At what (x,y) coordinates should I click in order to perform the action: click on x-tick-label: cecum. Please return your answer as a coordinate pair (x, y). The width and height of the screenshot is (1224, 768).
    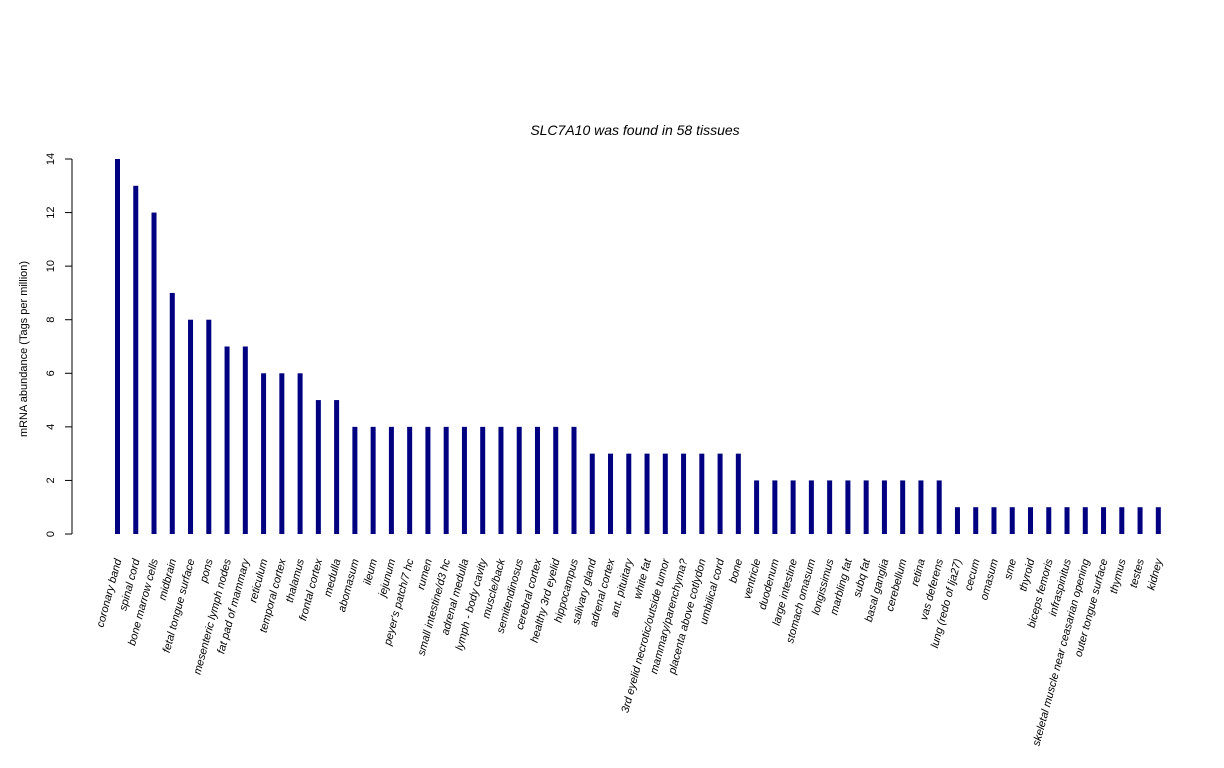
    Looking at the image, I should click on (973, 575).